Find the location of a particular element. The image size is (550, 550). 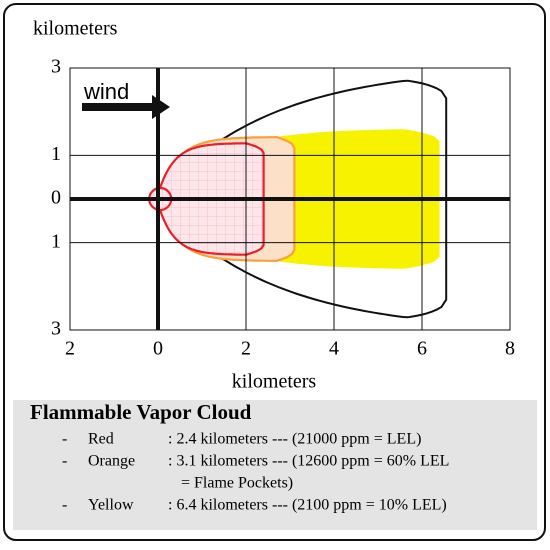

legend-name: Orange is located at coordinates (111, 461).